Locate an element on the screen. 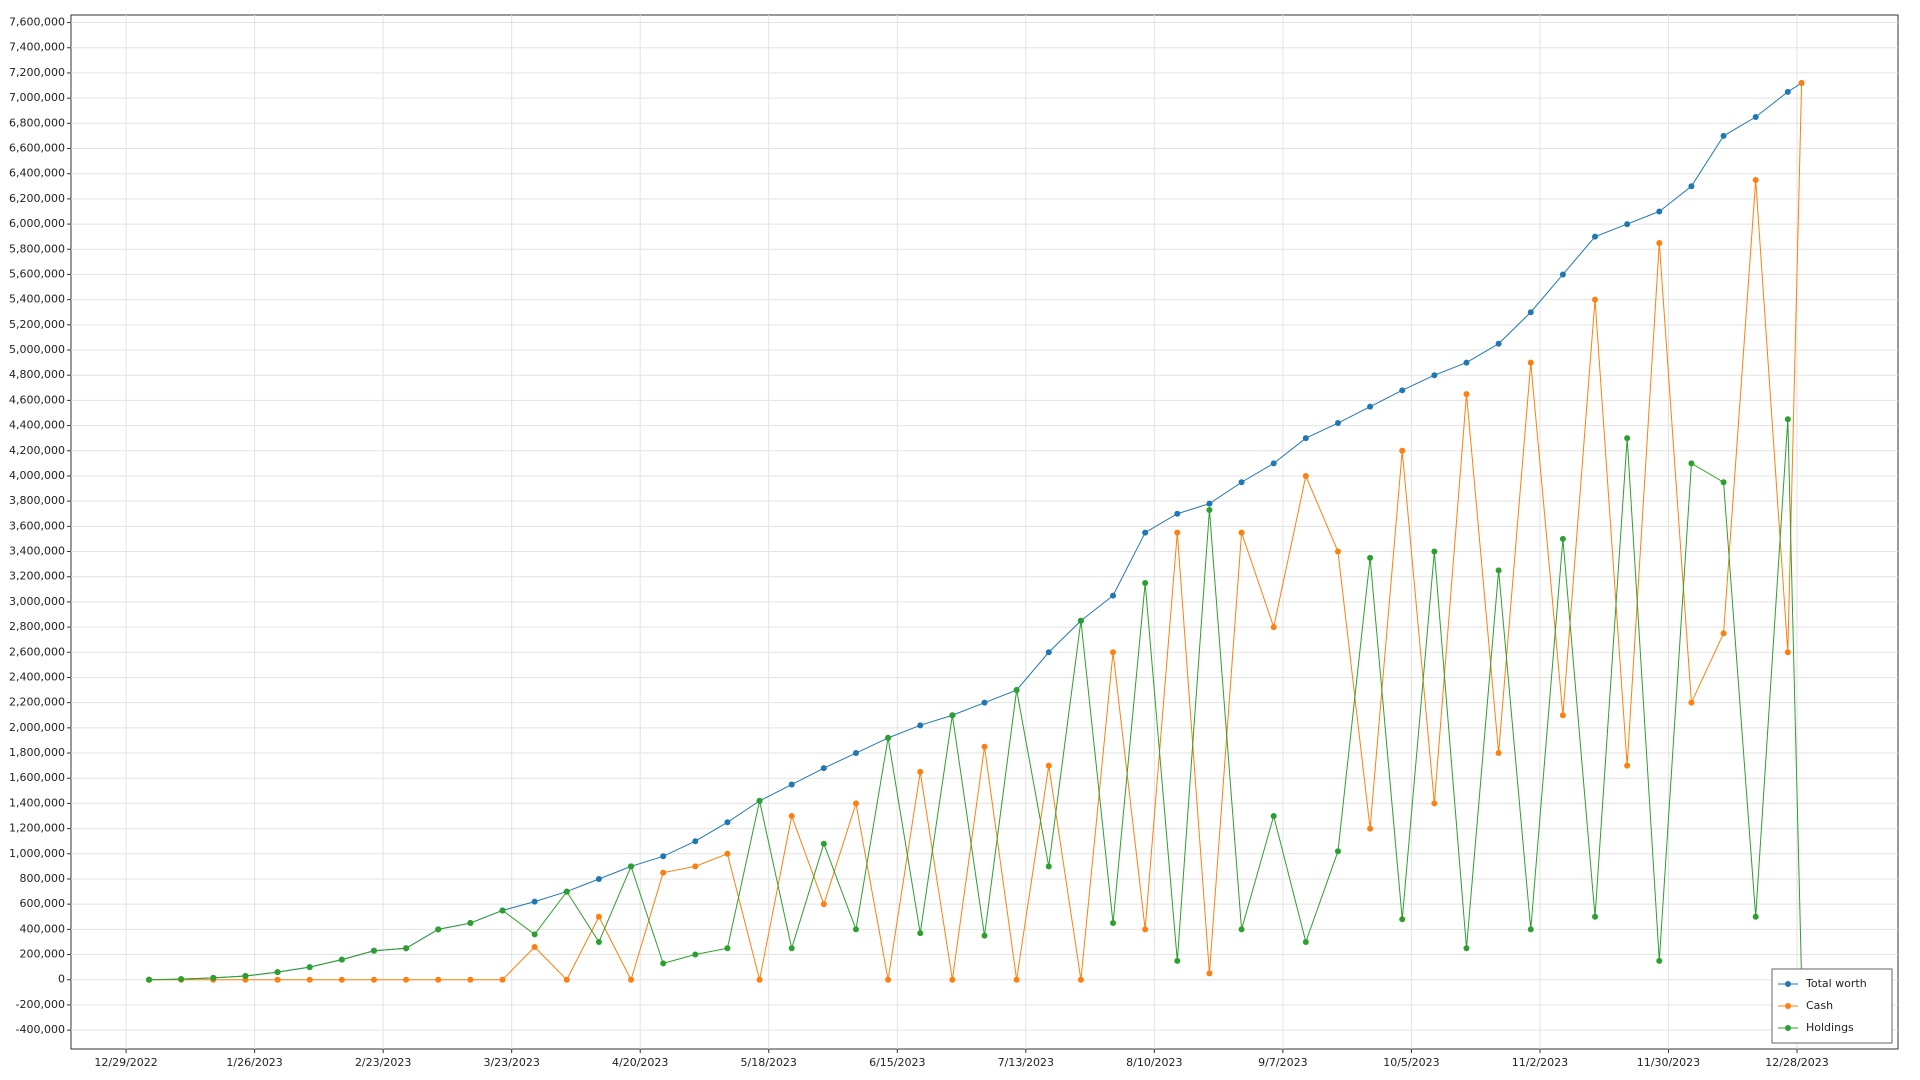  y-tick-label: 5,400,000 is located at coordinates (37, 299).